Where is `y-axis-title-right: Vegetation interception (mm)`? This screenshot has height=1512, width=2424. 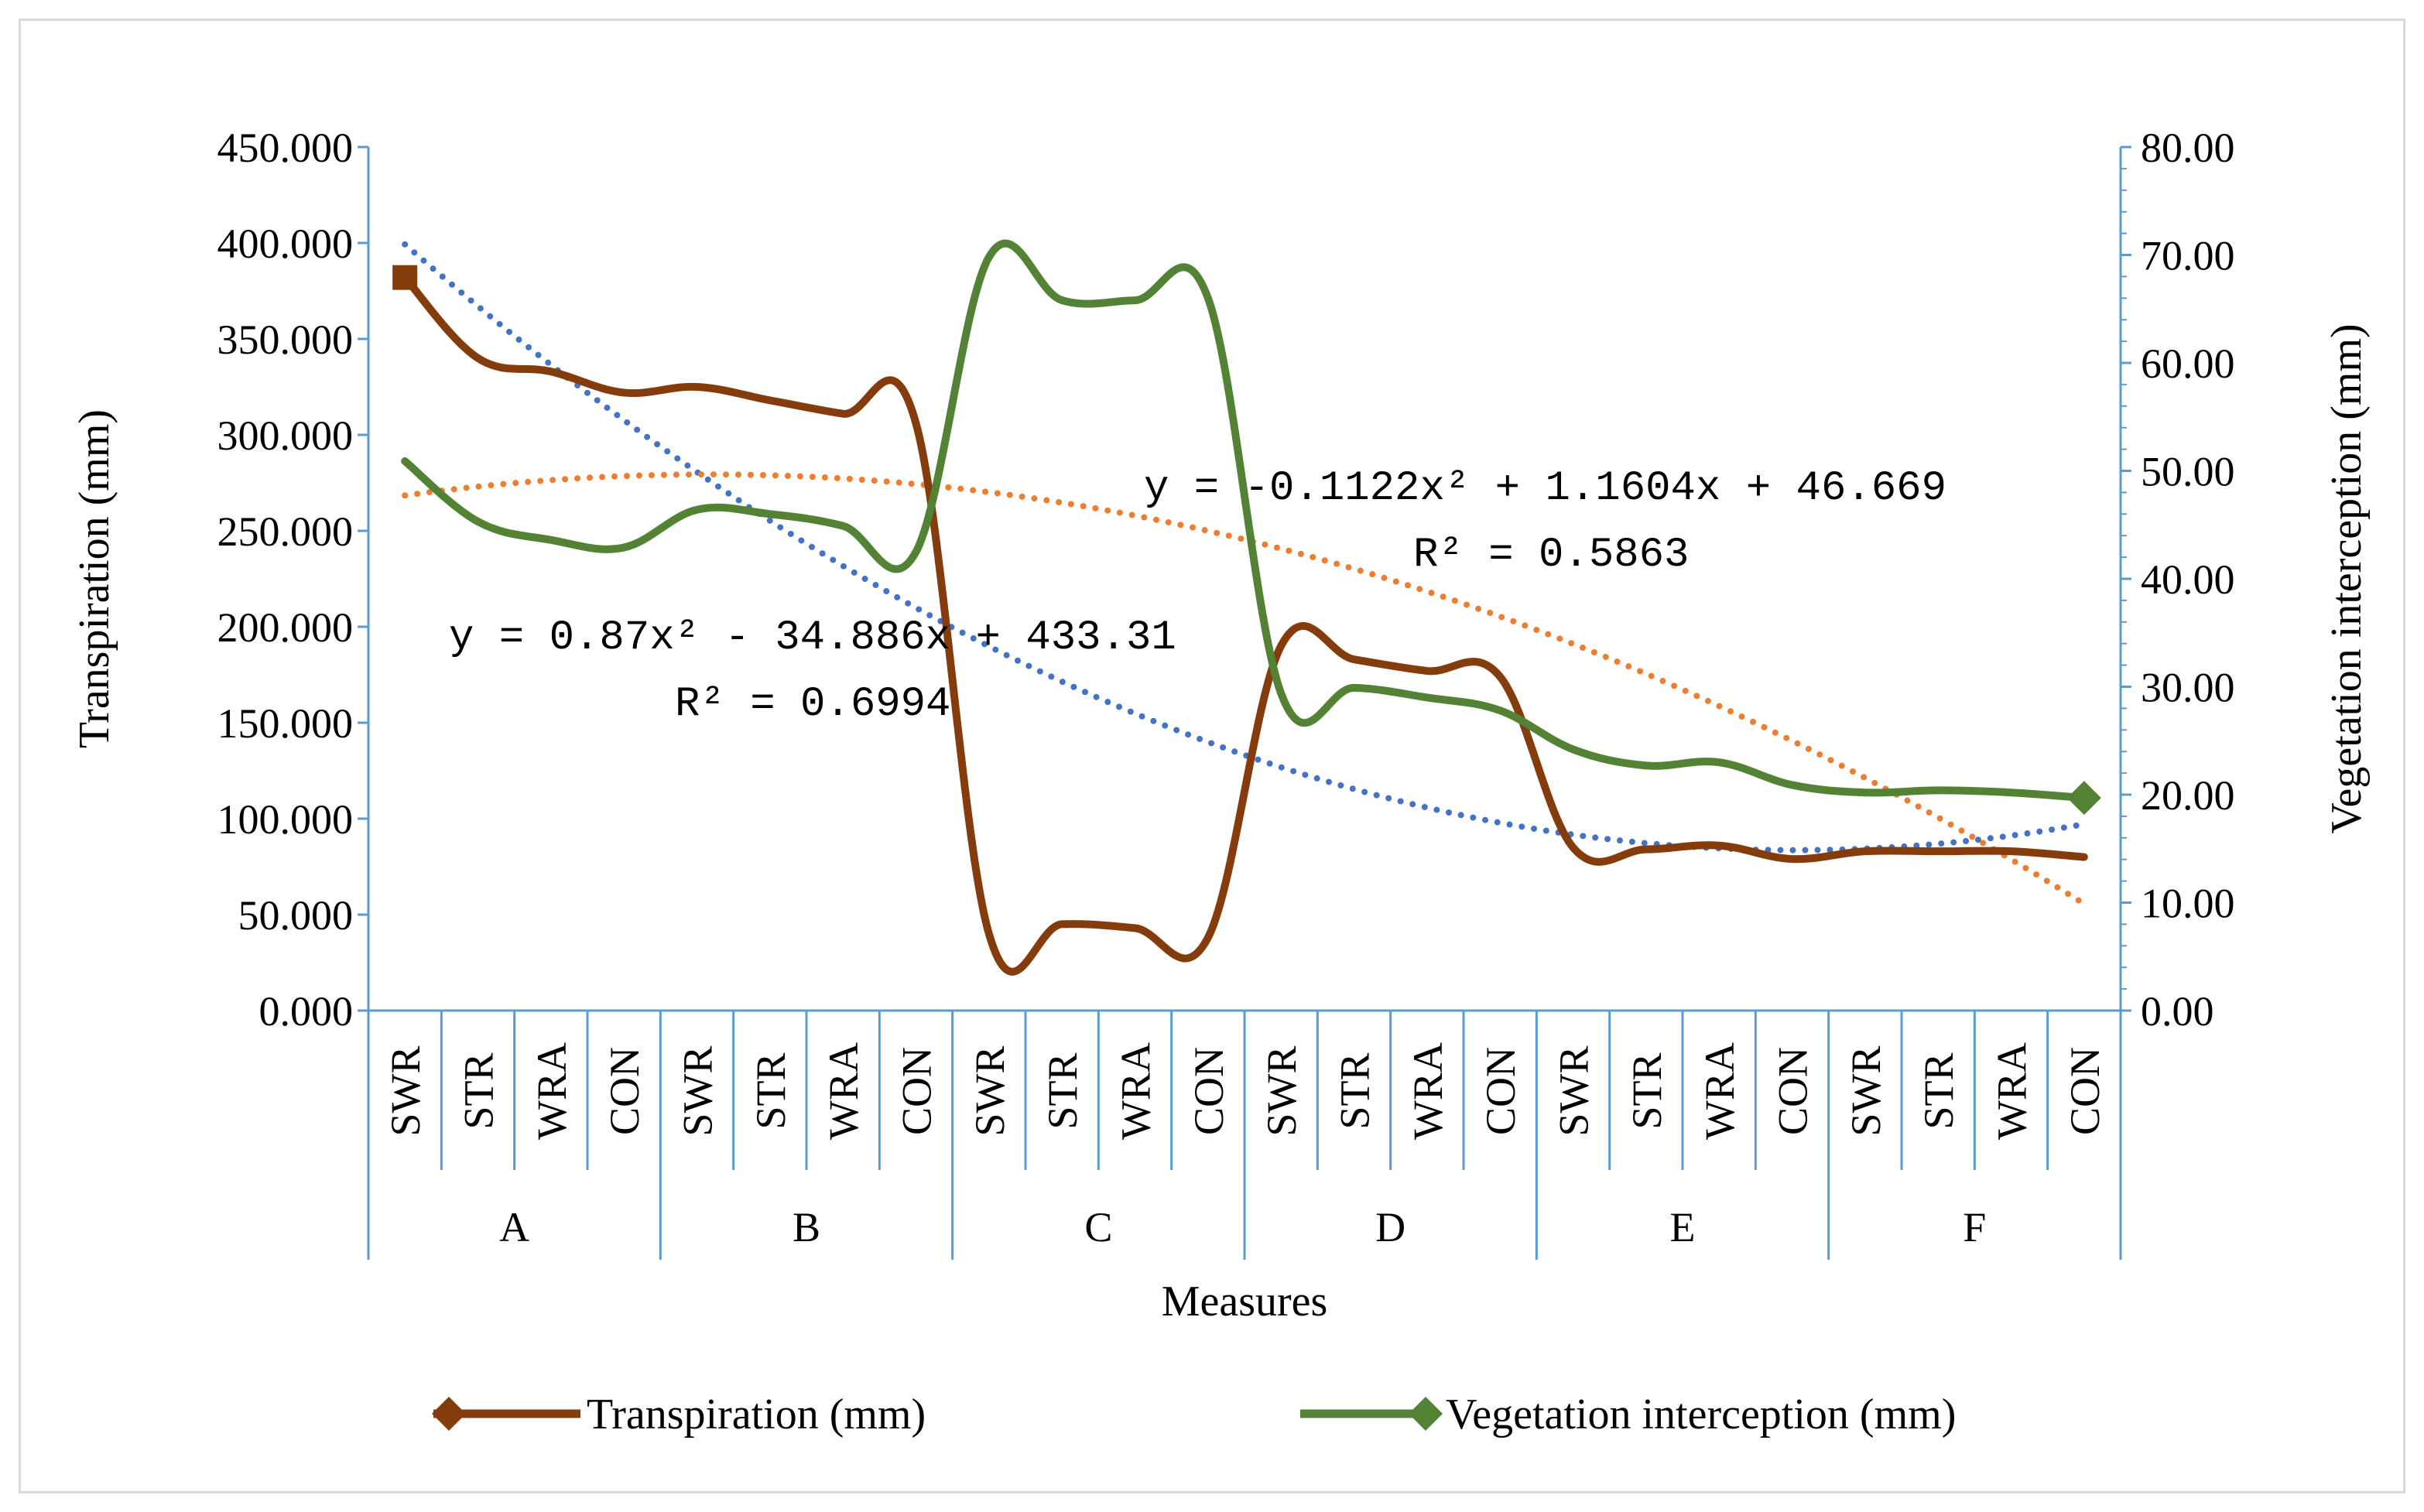
y-axis-title-right: Vegetation interception (mm) is located at coordinates (2347, 578).